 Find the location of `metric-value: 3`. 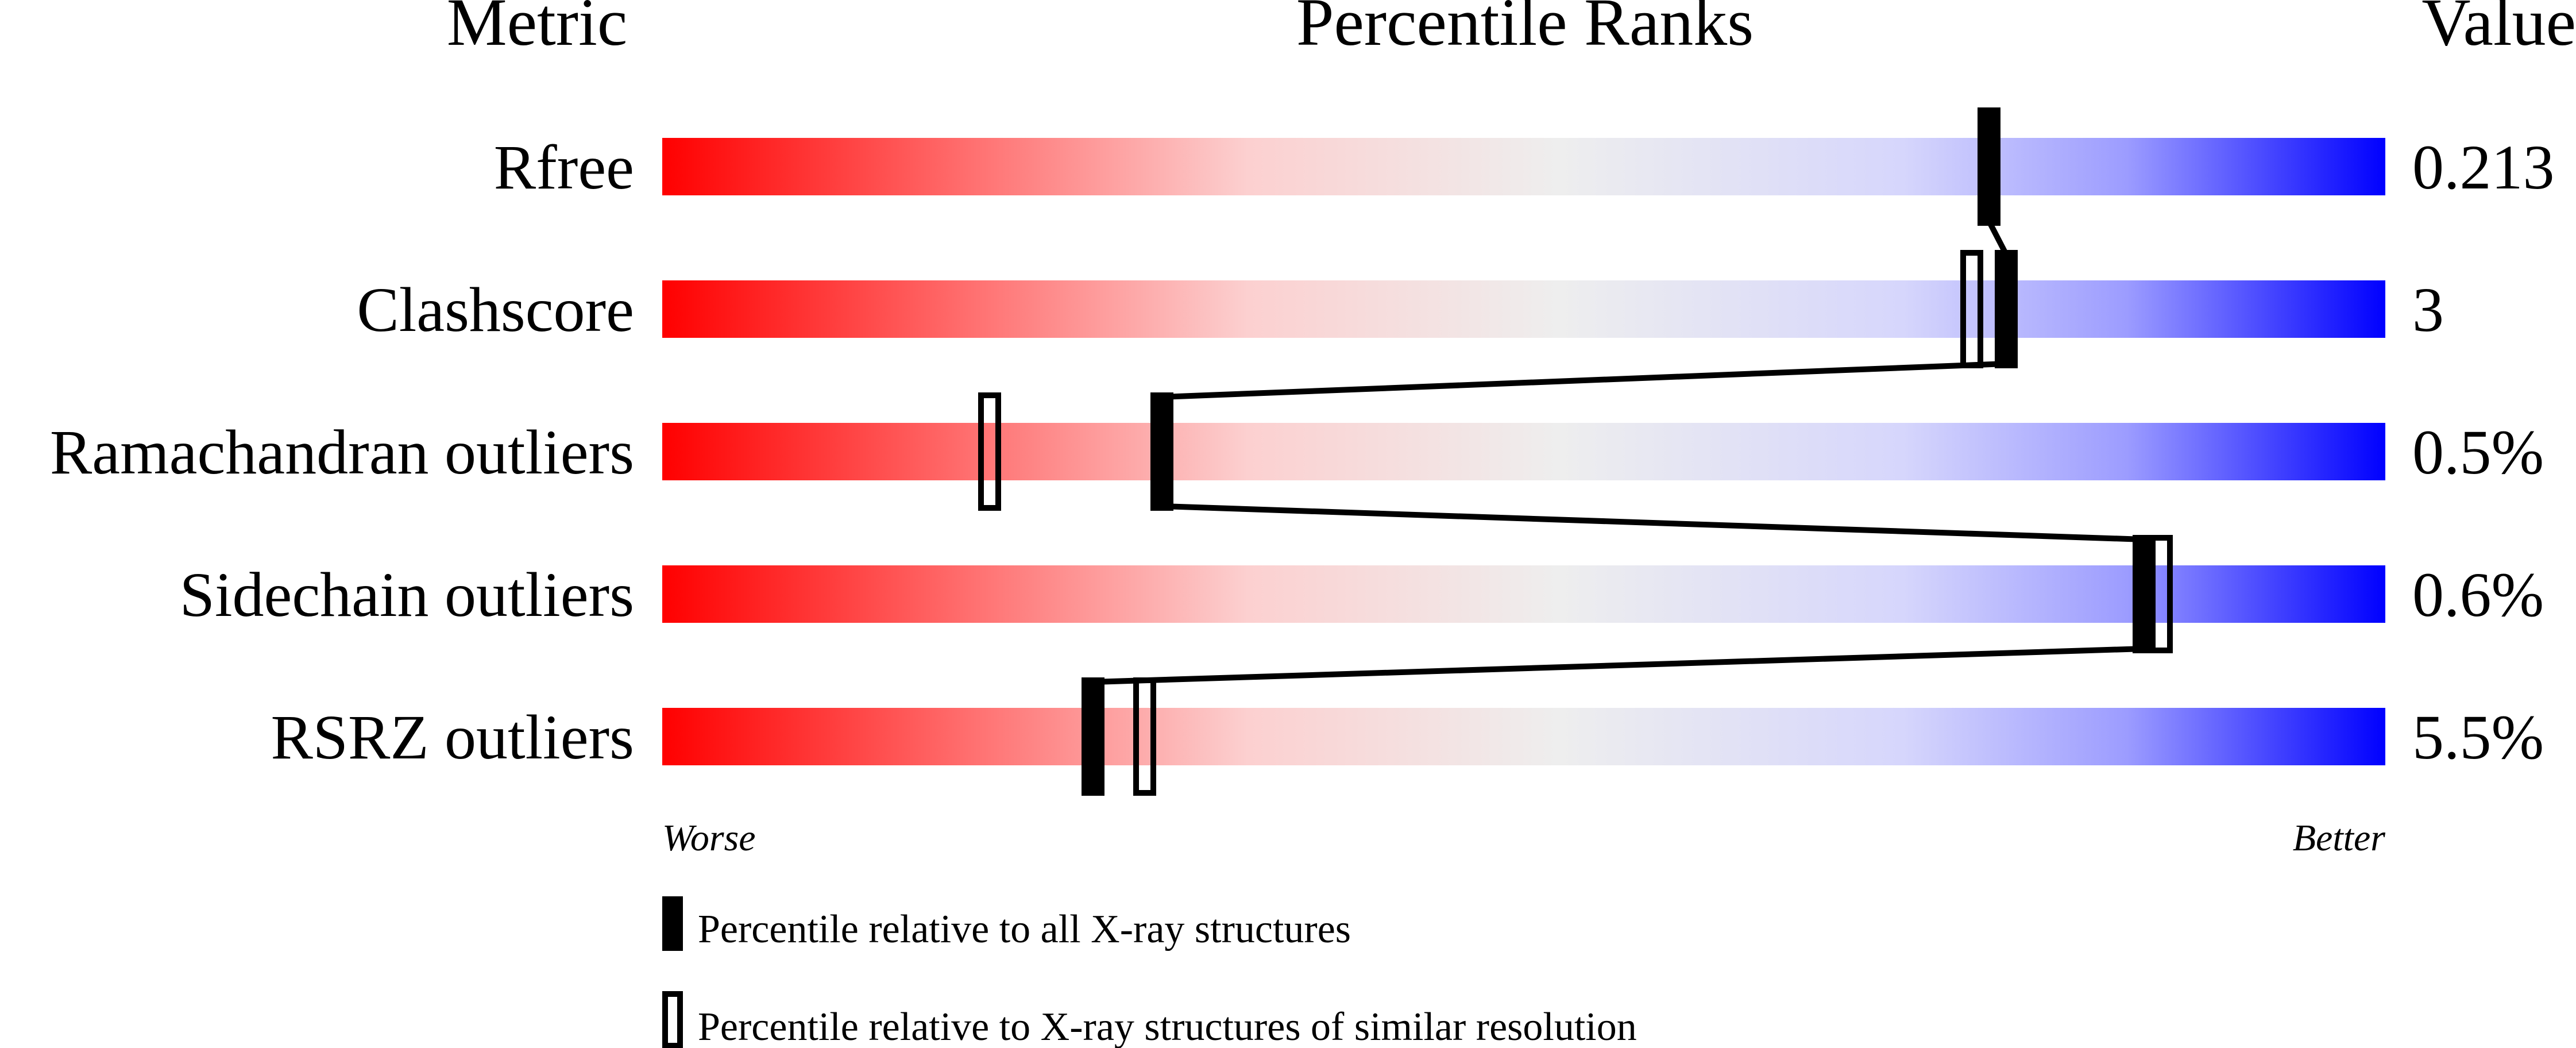

metric-value: 3 is located at coordinates (2428, 310).